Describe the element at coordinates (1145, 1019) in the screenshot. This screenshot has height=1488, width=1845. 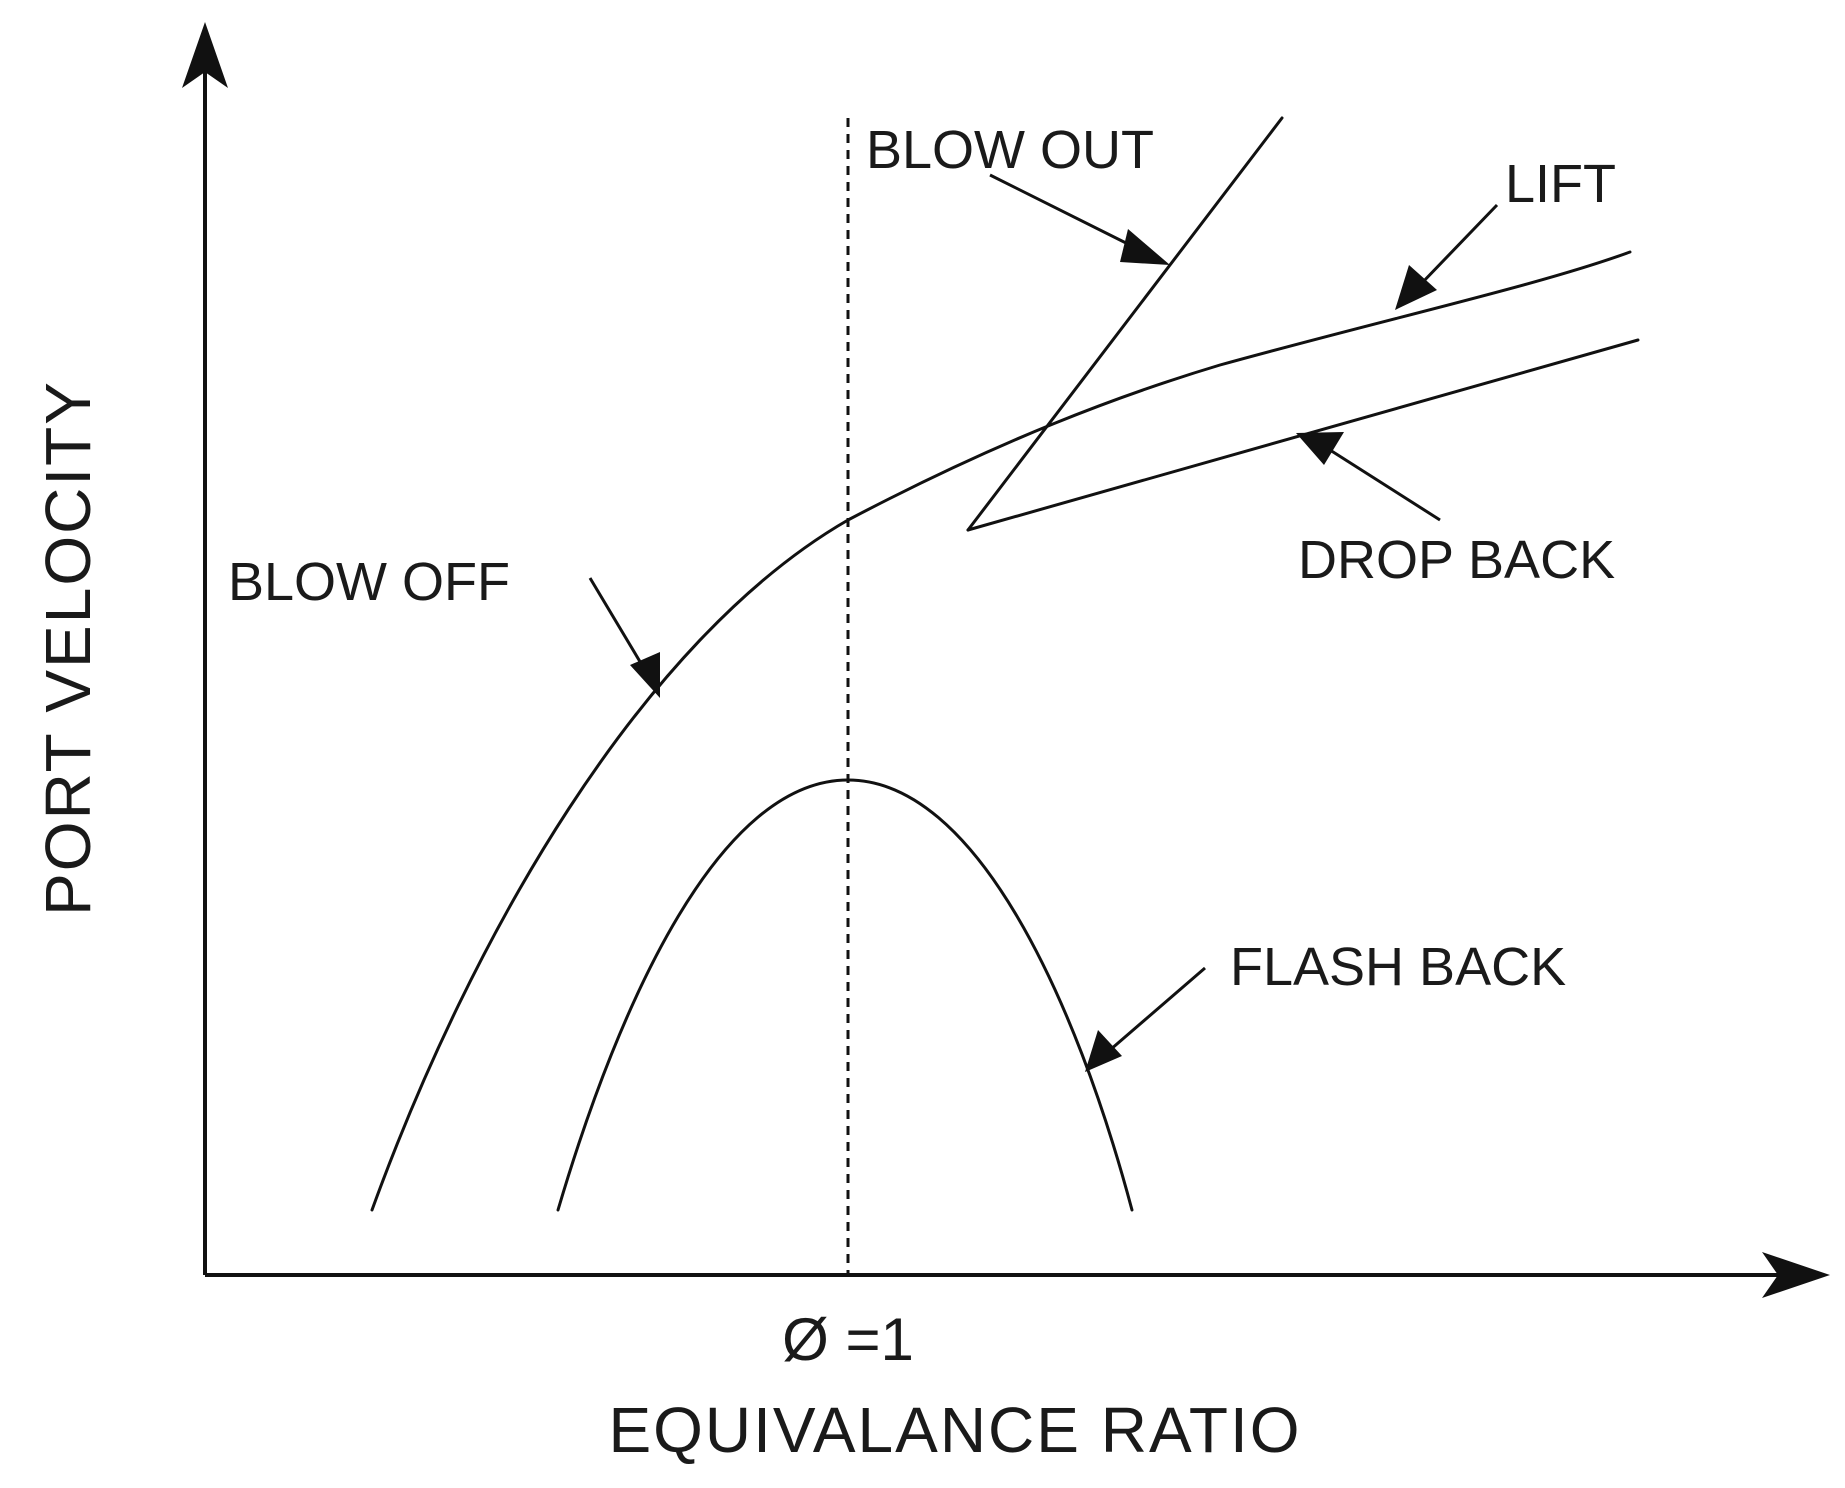
I see `flash-back-arrow` at that location.